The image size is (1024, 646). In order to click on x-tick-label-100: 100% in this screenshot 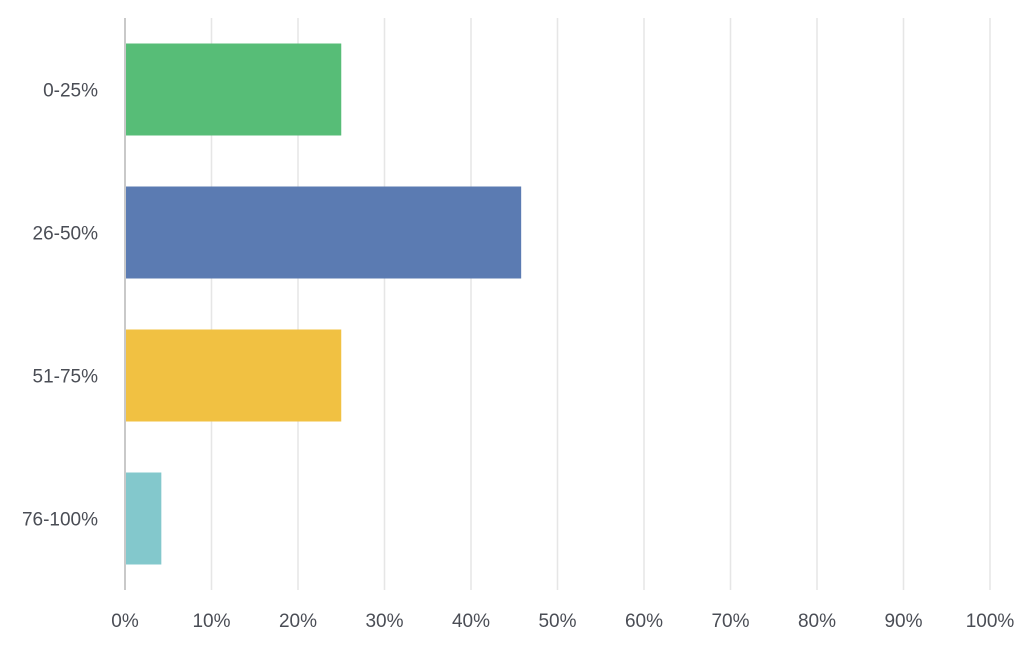, I will do `click(990, 621)`.